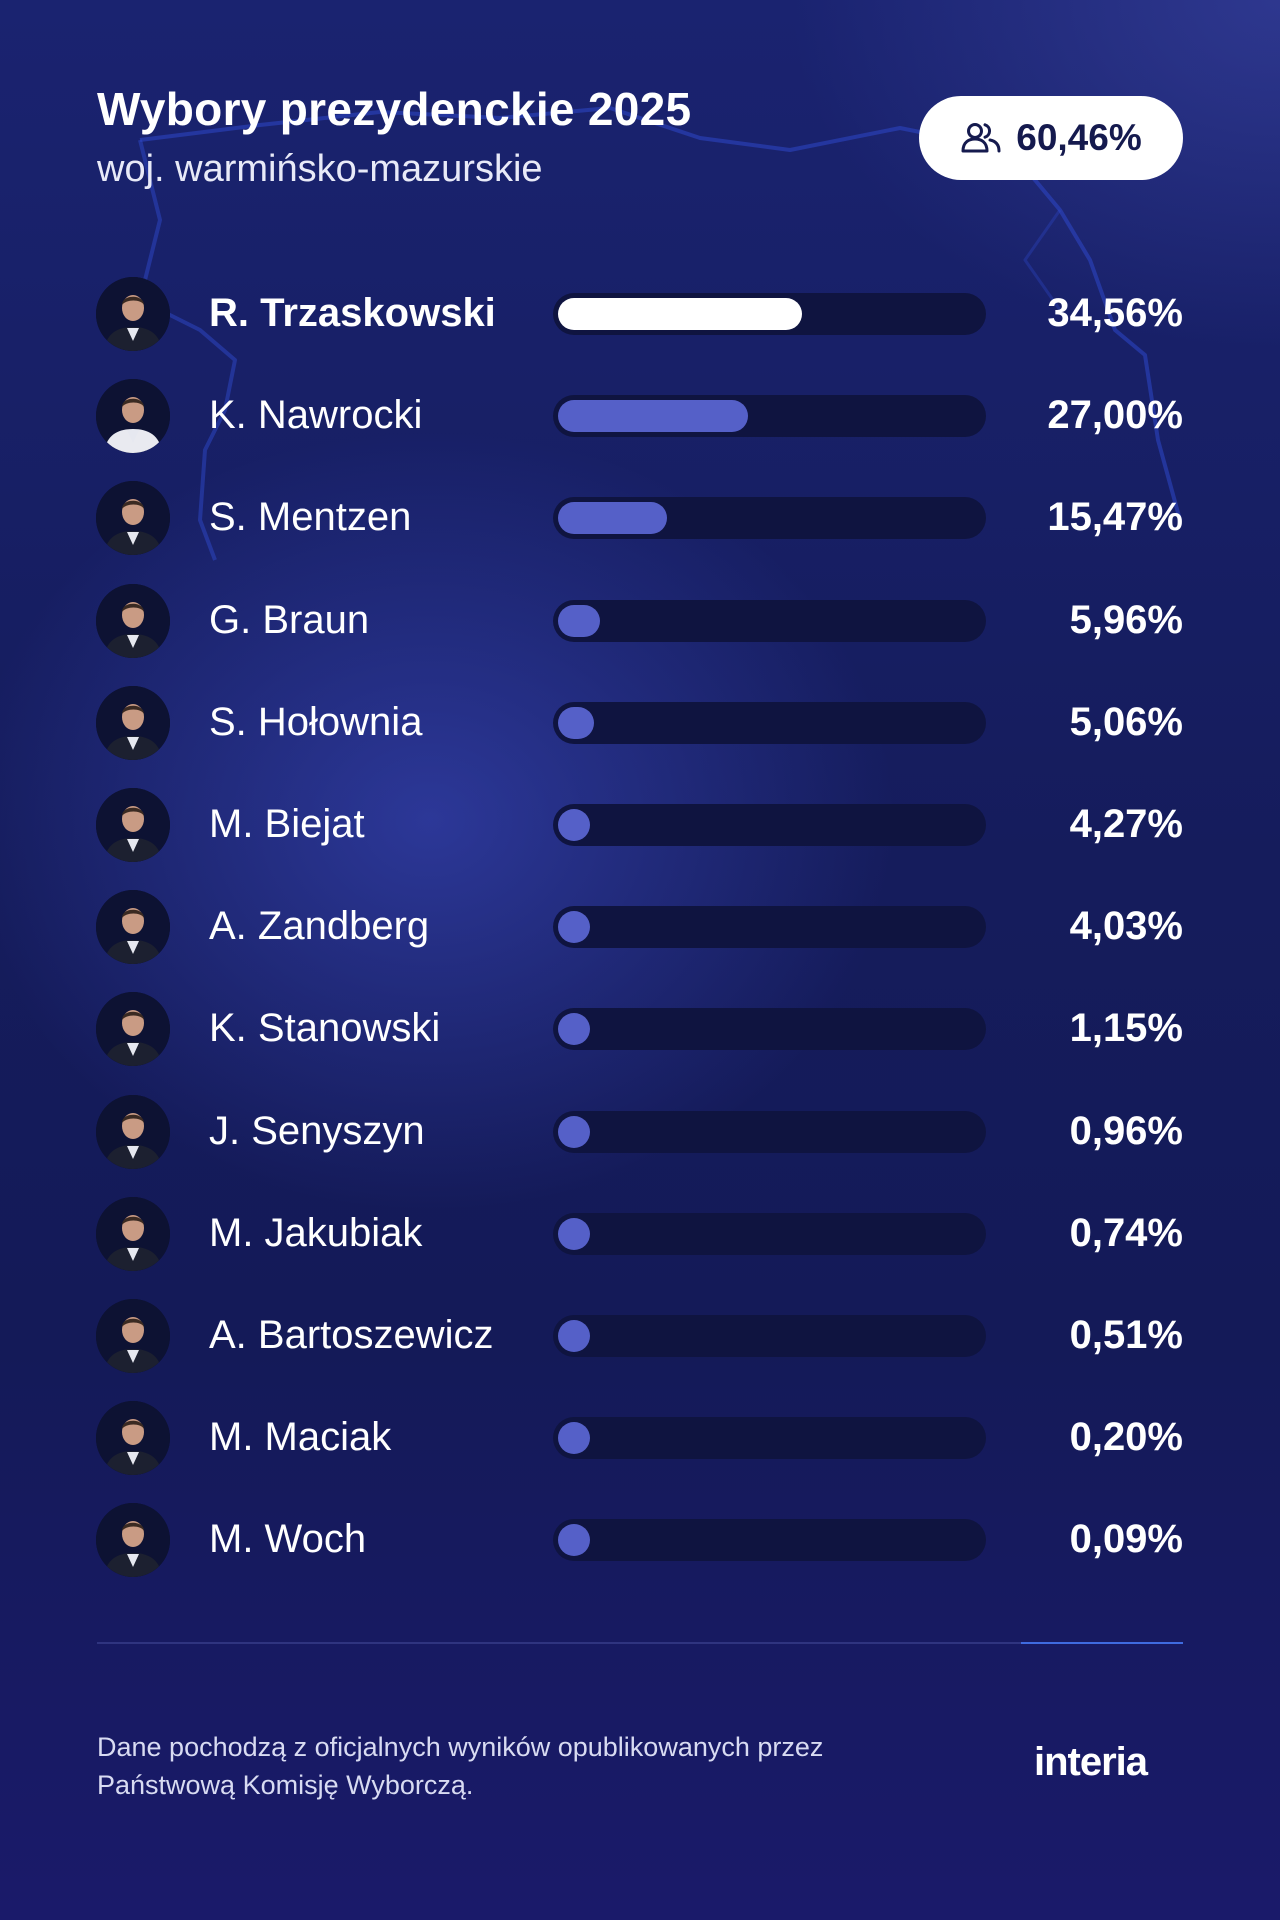  I want to click on candidate-row-m-jakubiak: M. Jakubiak 0,74%, so click(640, 1234).